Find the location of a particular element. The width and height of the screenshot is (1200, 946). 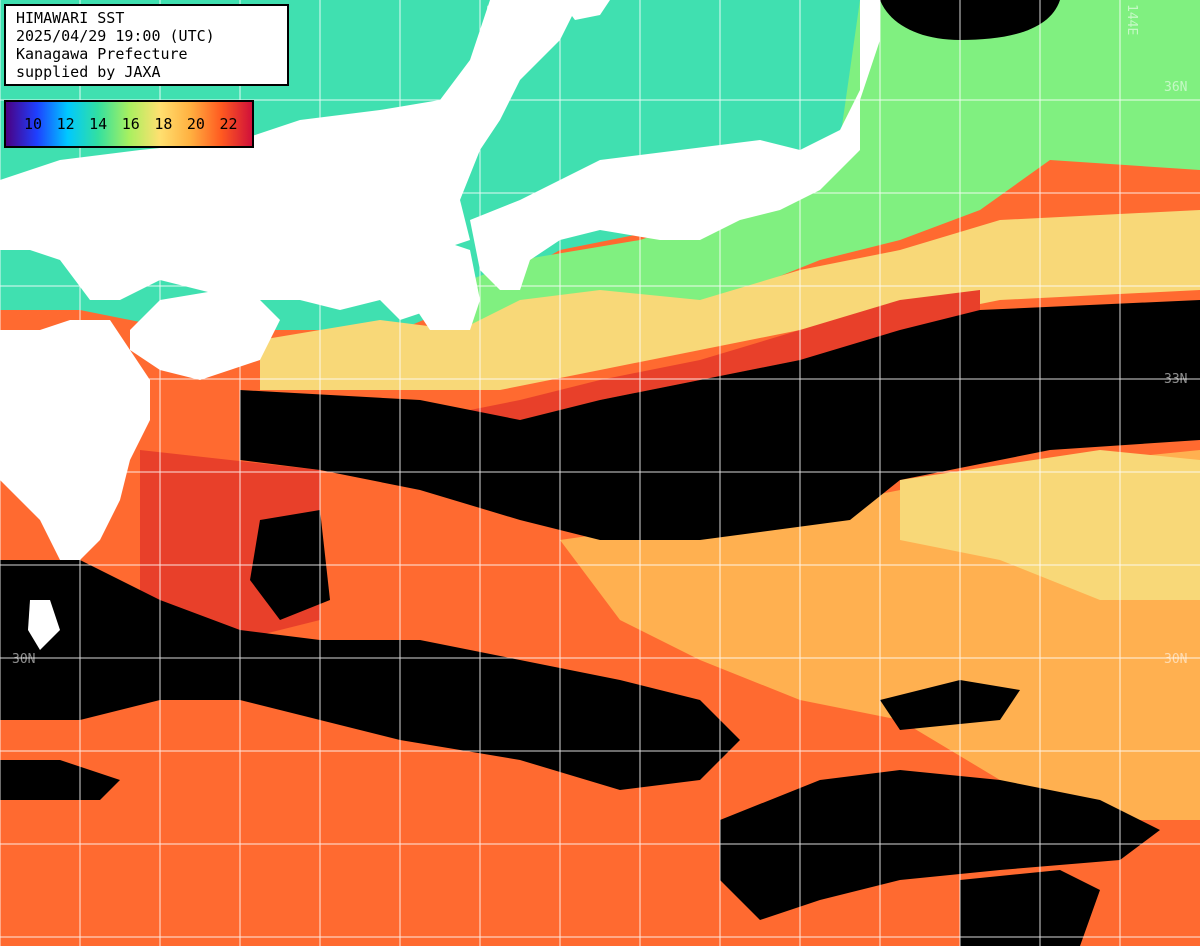

land-kyushu is located at coordinates (75, 440).